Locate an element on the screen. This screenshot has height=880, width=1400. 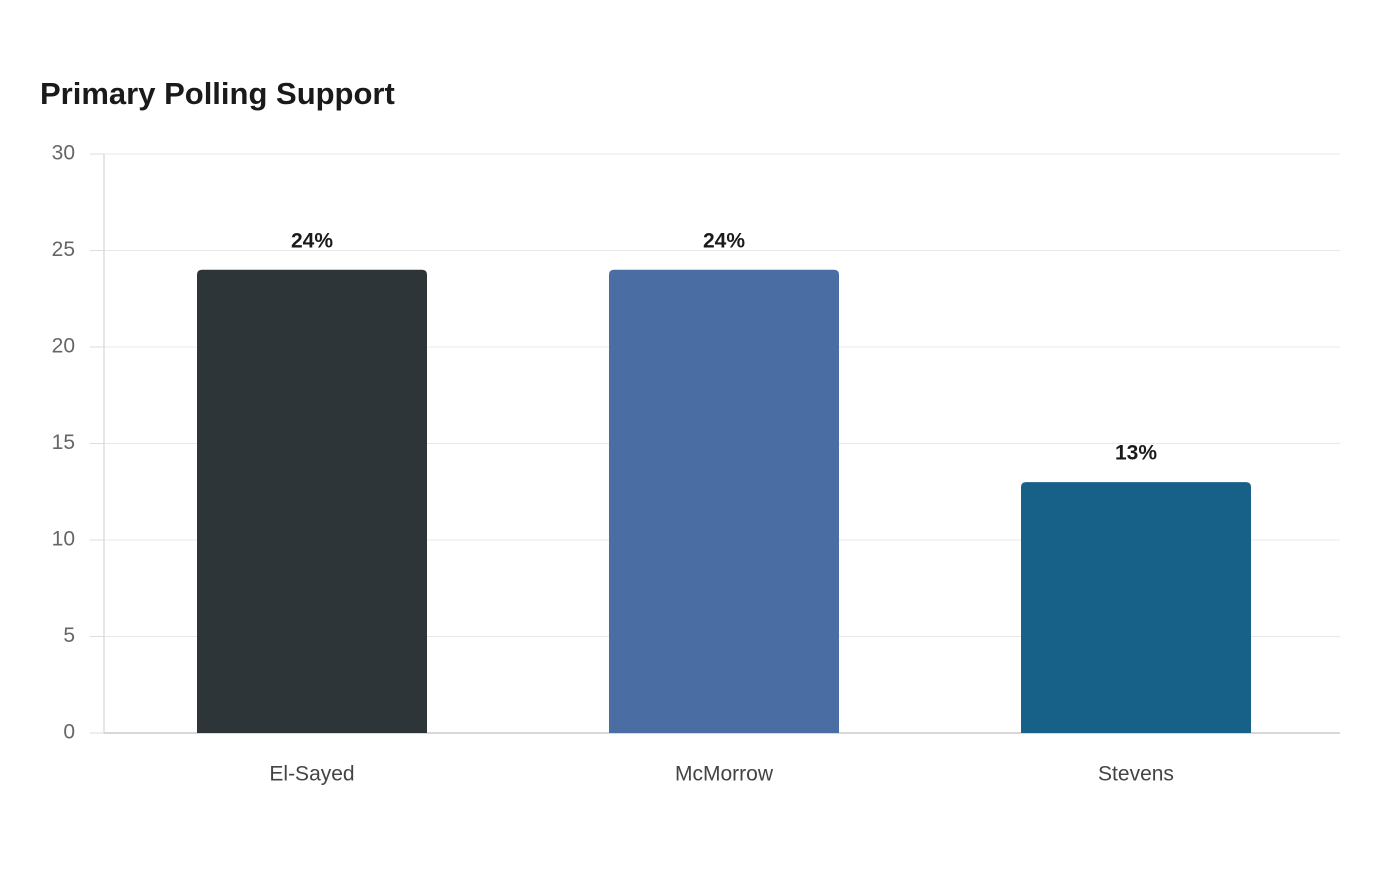
y-tick-label: 30 is located at coordinates (63, 153).